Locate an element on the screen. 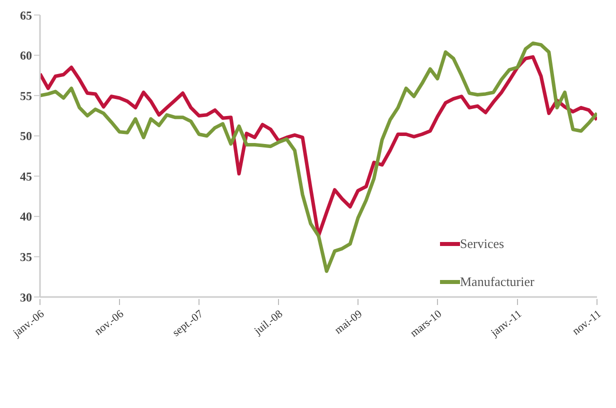  legend-label: Services is located at coordinates (482, 244).